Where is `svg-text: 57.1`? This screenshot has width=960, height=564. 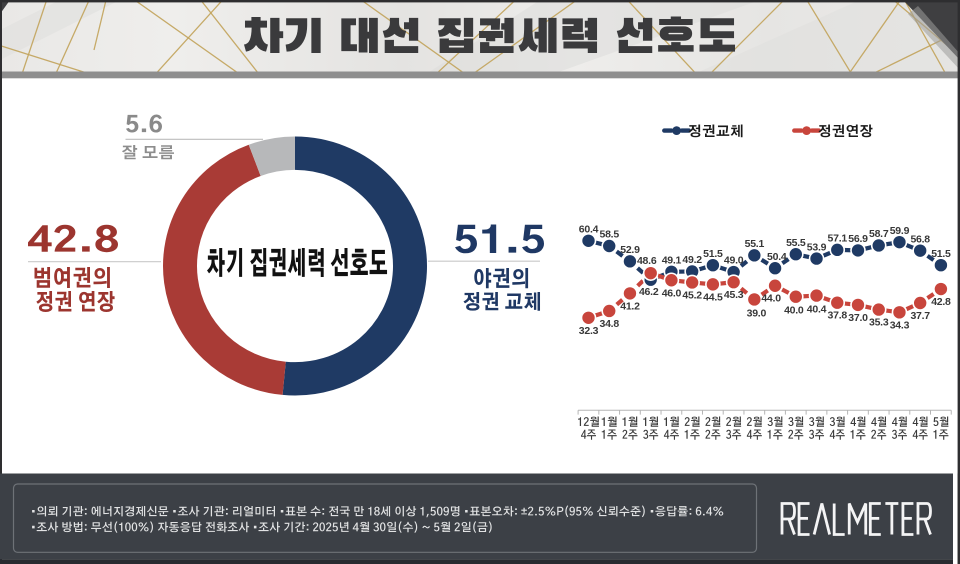
svg-text: 57.1 is located at coordinates (838, 239).